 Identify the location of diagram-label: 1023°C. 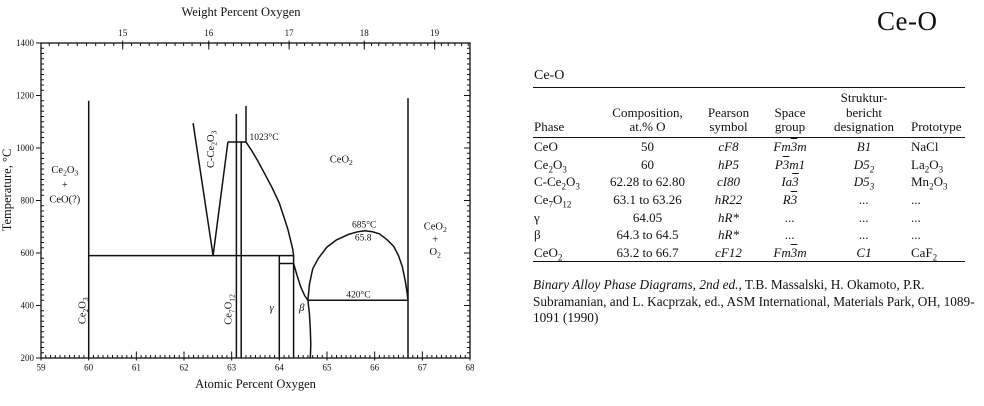
(264, 137).